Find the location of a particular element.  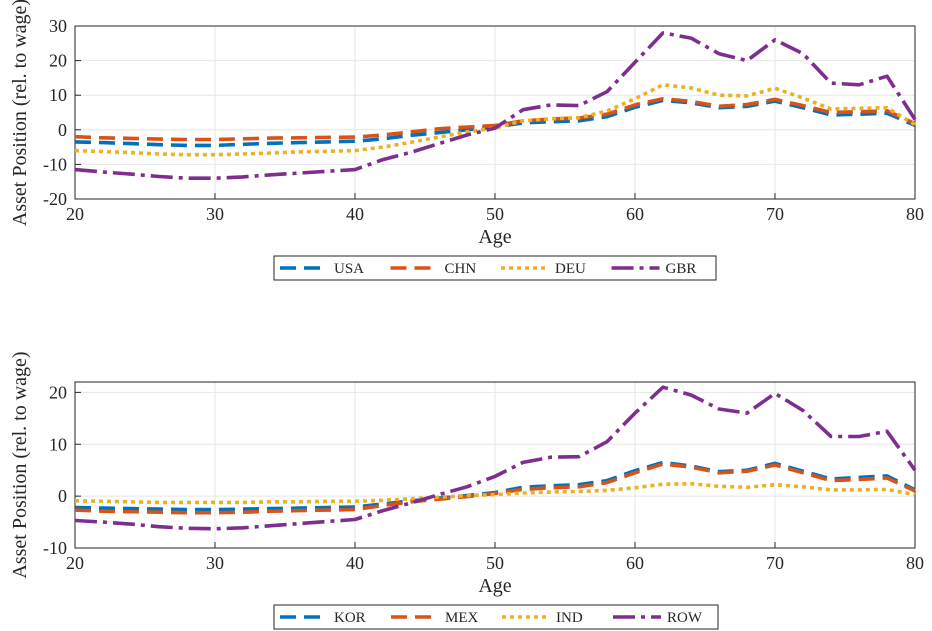

legend-label-usa: USA is located at coordinates (349, 269).